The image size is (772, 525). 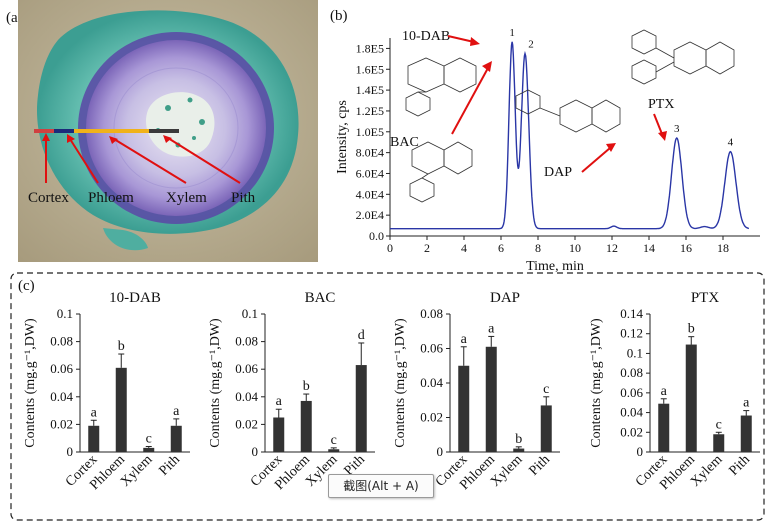 I want to click on x-tick-label: 14, so click(x=649, y=248).